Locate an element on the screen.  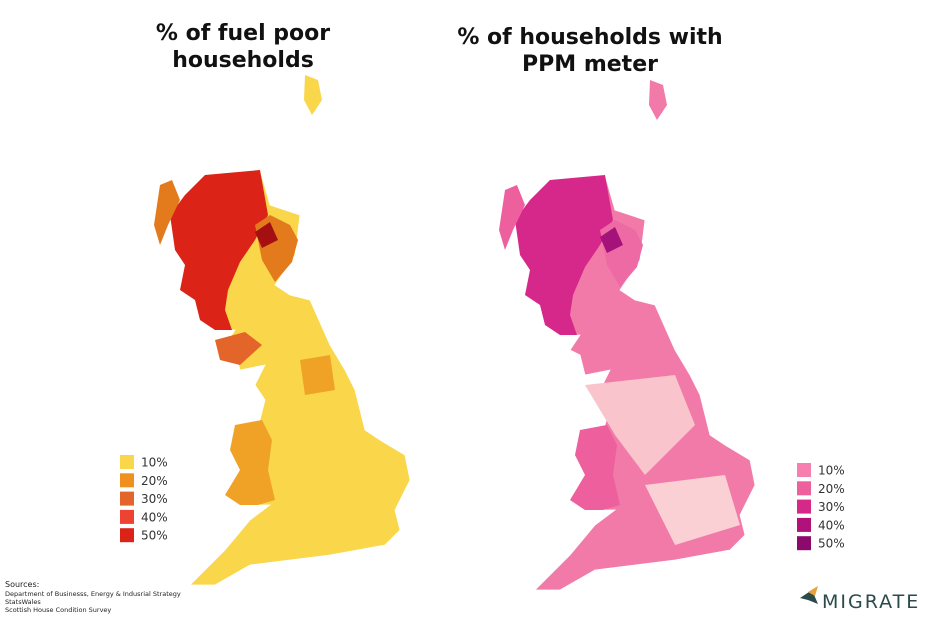
map-title: PPM meter is located at coordinates (590, 64).